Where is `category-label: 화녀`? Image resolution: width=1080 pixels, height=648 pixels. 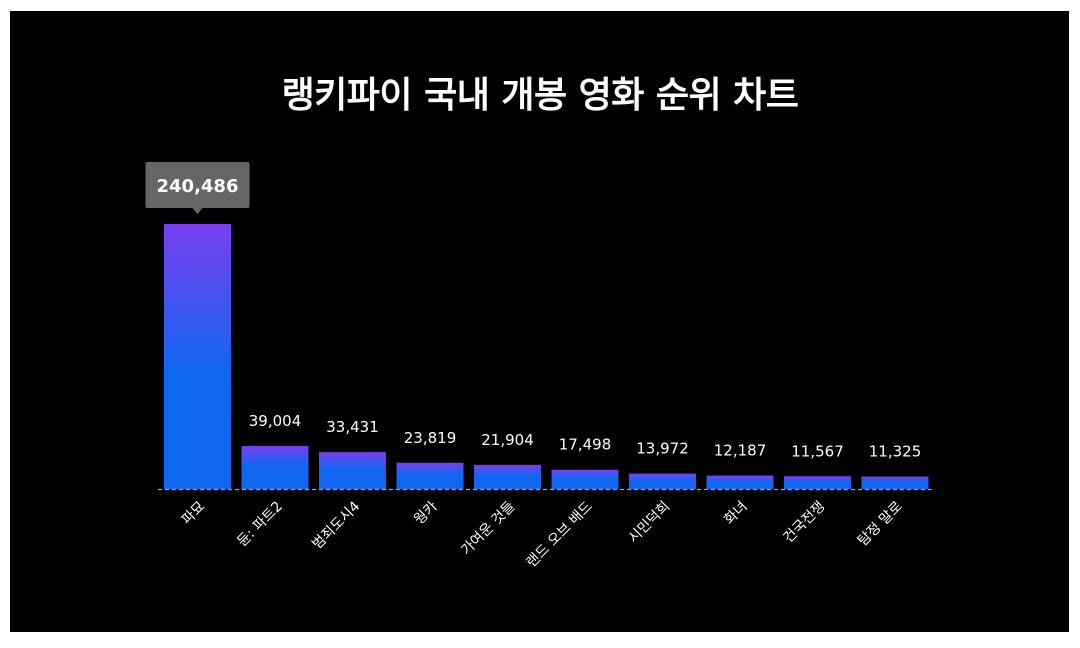
category-label: 화녀 is located at coordinates (736, 514).